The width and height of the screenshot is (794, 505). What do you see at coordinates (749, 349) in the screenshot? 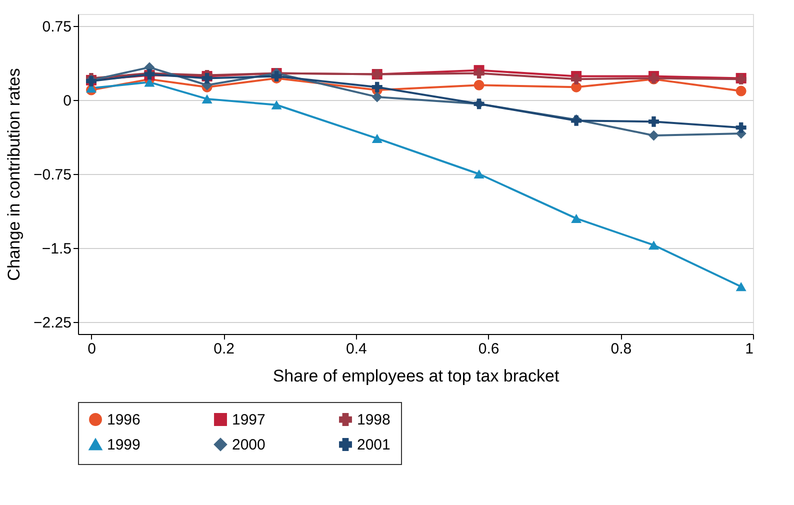
I see `x-tick-label: 1` at bounding box center [749, 349].